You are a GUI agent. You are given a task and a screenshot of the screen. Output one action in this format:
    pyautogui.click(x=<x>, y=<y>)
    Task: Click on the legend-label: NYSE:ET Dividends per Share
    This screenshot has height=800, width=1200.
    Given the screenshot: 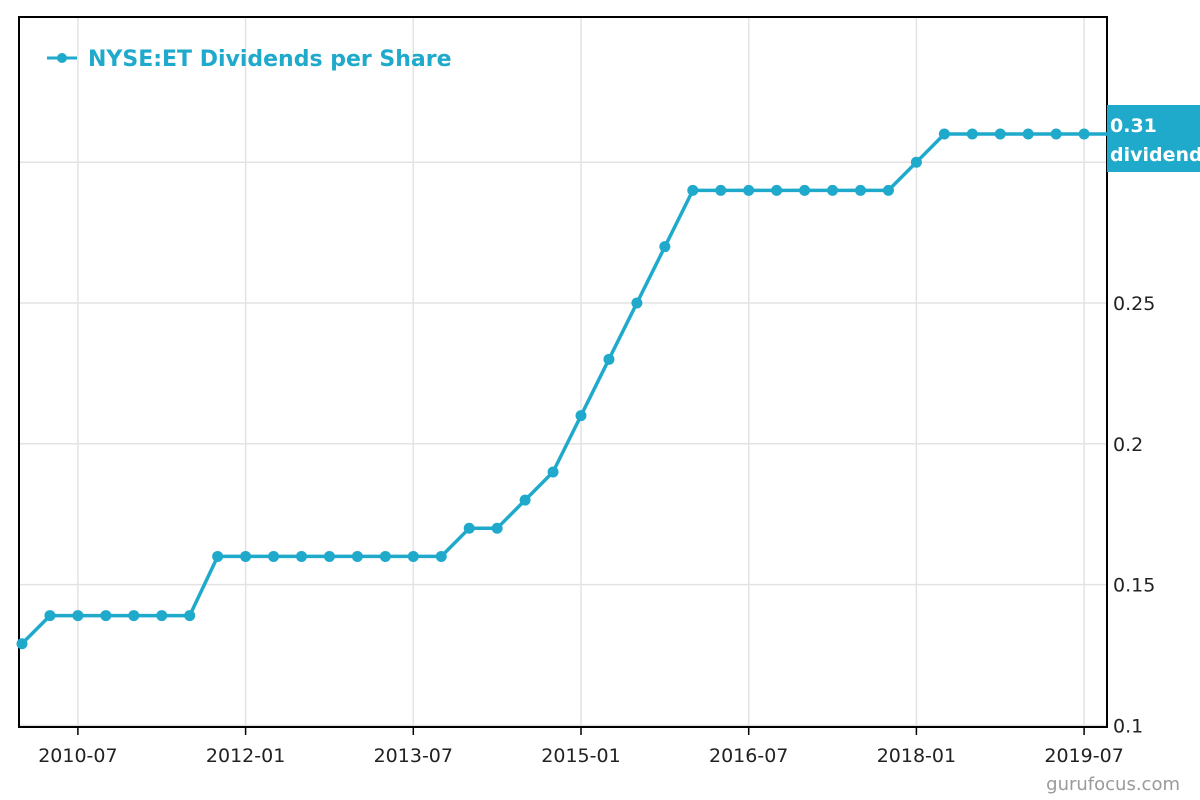 What is the action you would take?
    pyautogui.click(x=270, y=59)
    